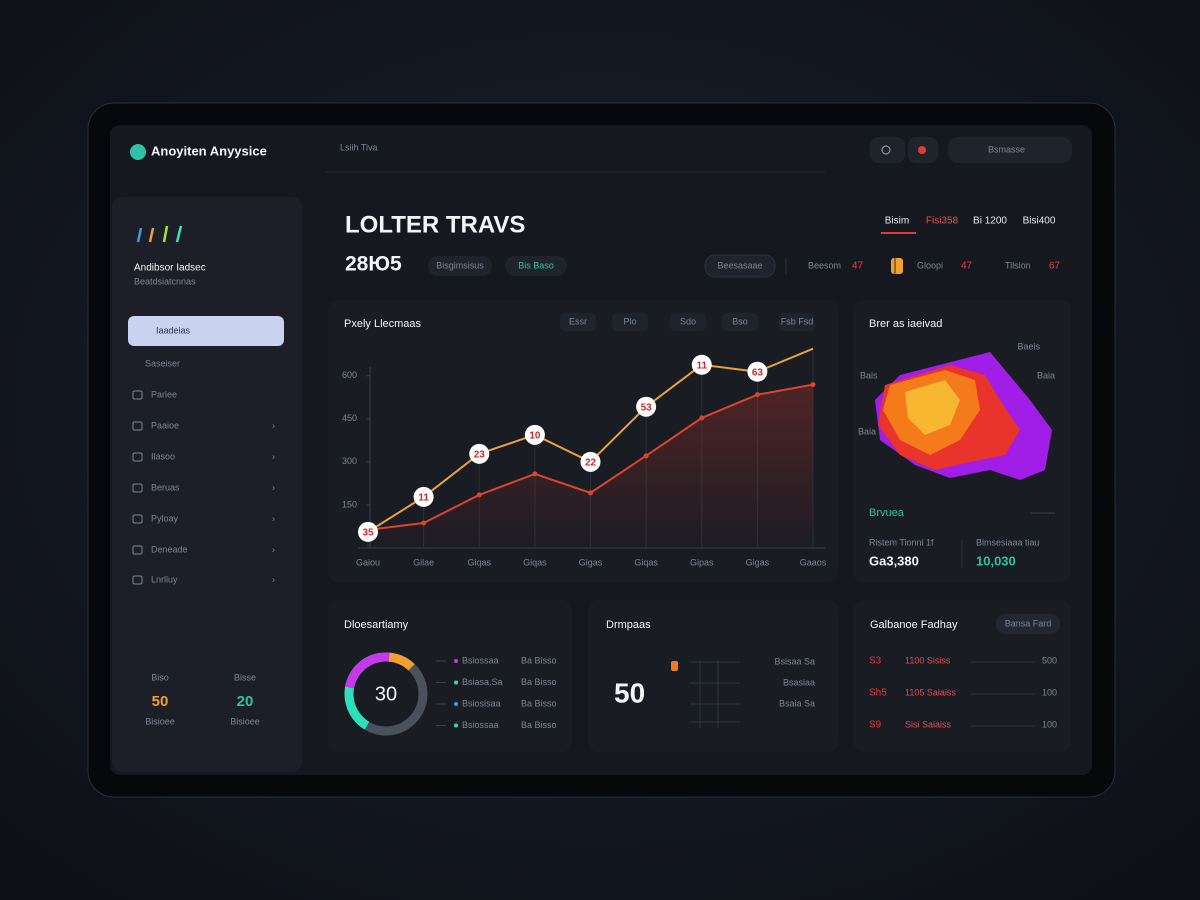 The image size is (1200, 900). I want to click on stat-caption: Bisioee, so click(245, 721).